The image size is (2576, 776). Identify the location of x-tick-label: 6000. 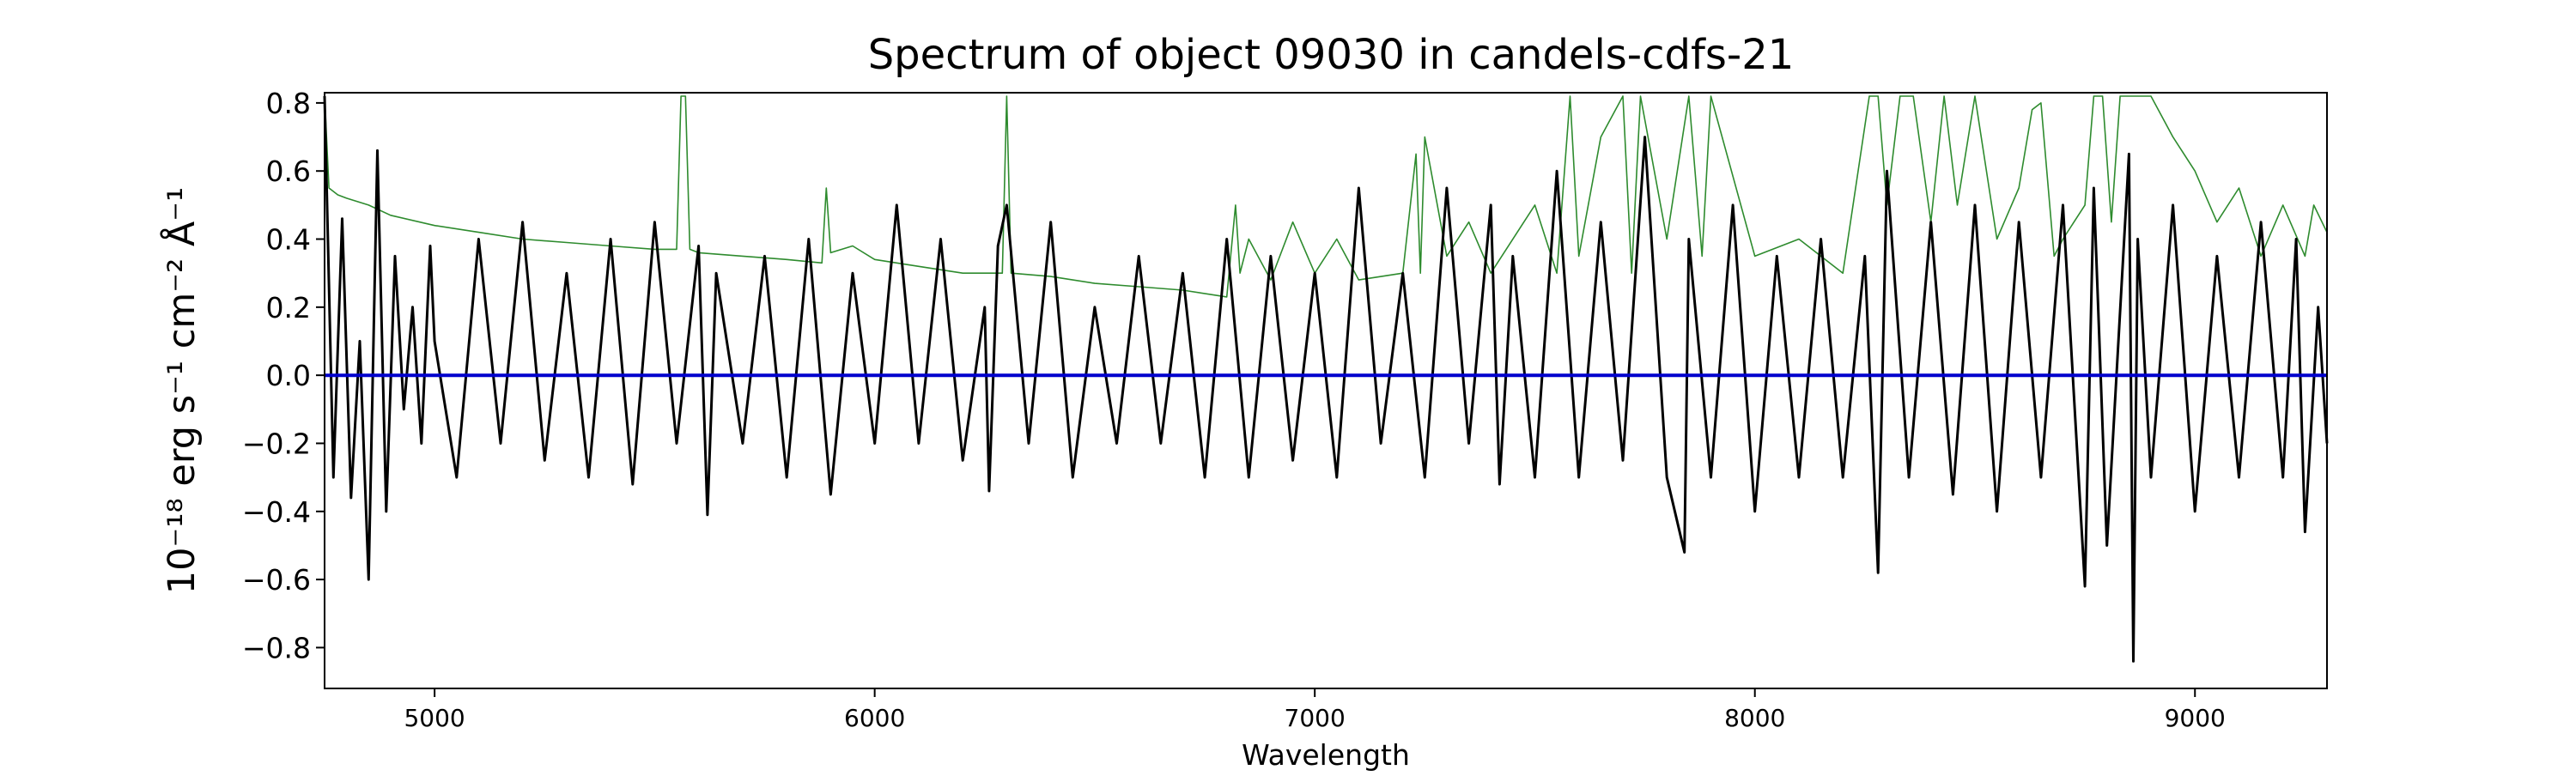
(874, 718).